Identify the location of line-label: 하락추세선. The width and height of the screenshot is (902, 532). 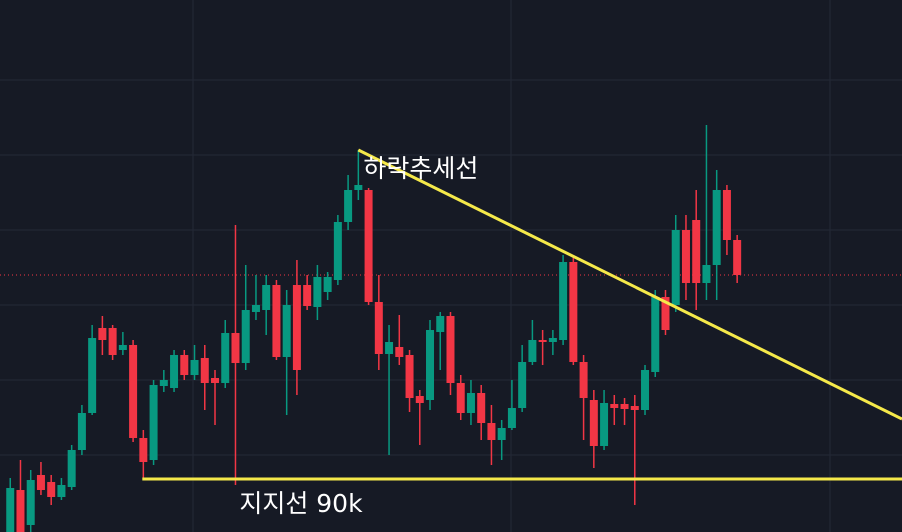
(420, 168).